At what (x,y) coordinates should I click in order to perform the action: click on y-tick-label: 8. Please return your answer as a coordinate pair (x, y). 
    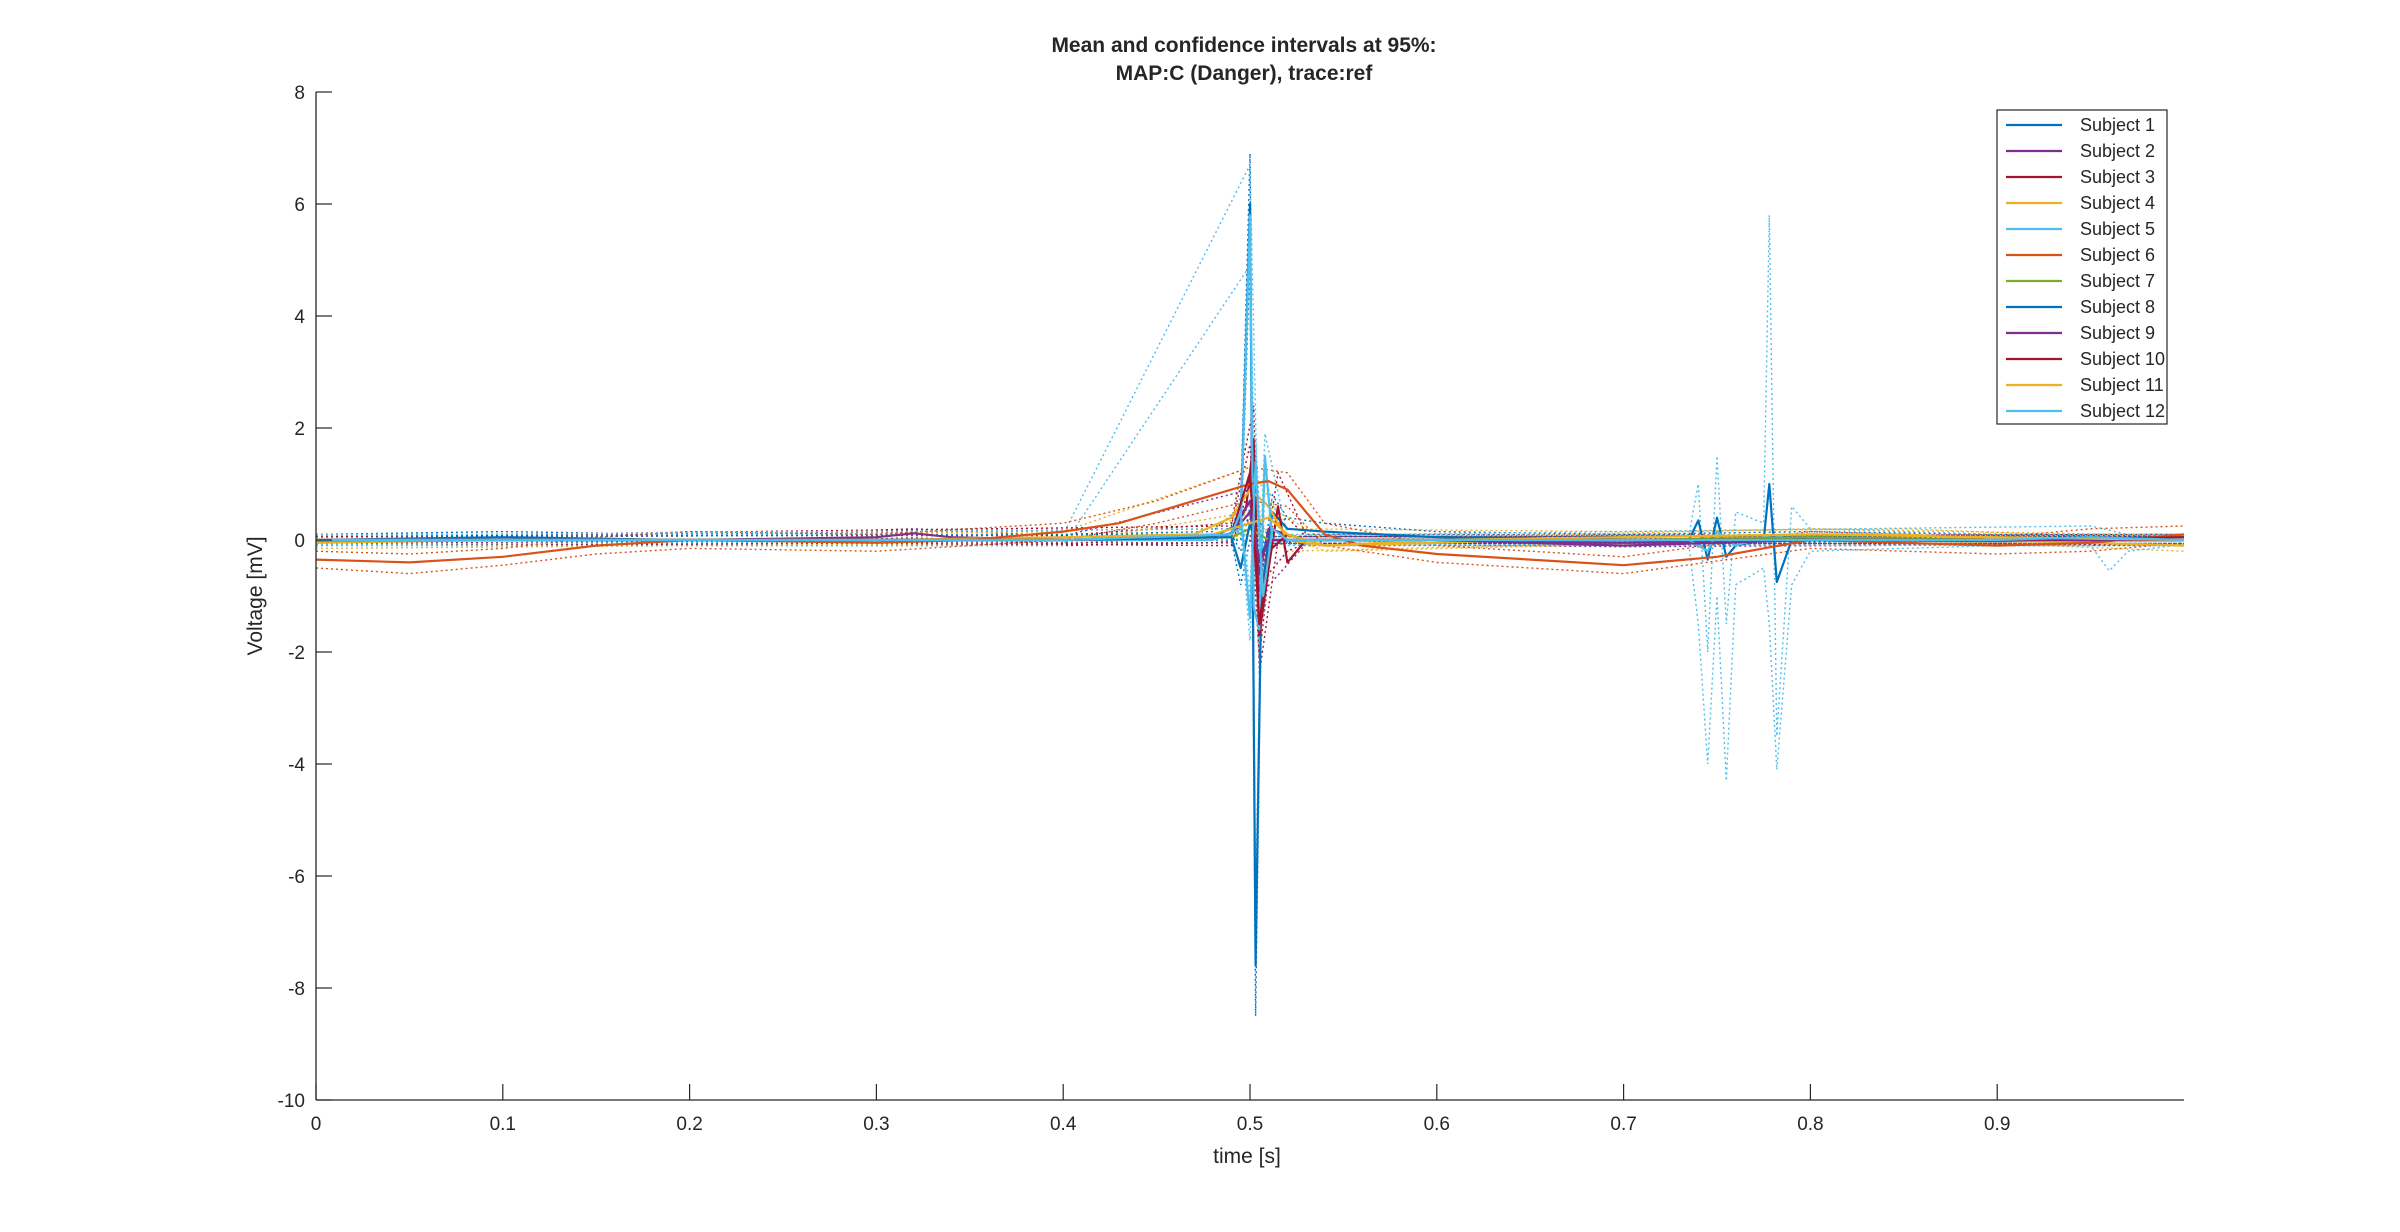
    Looking at the image, I should click on (299, 93).